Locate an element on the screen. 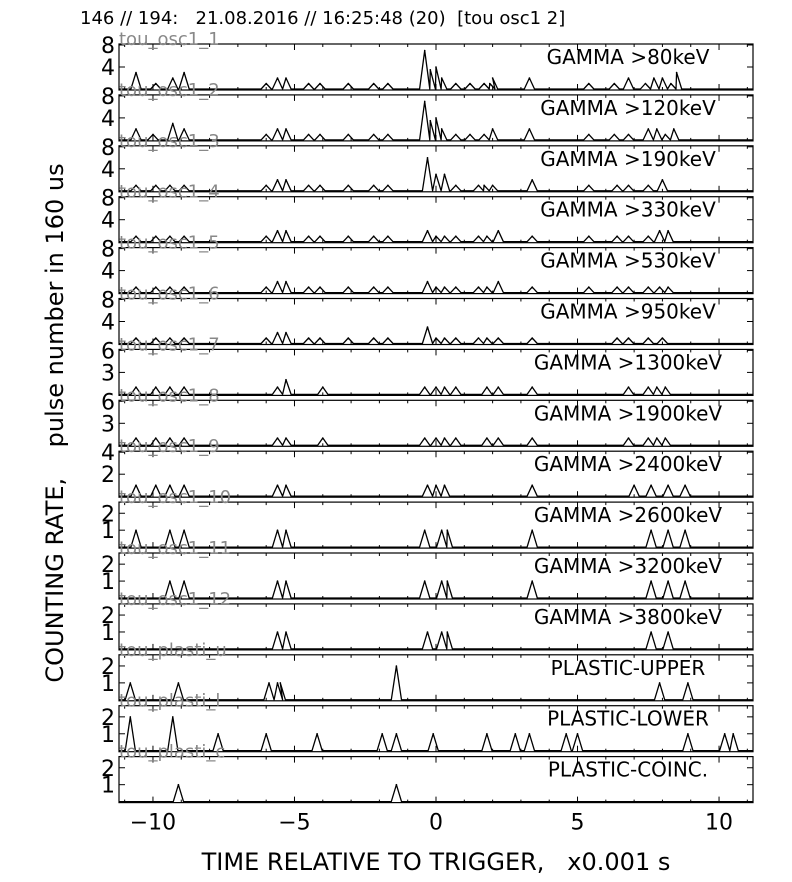 Image resolution: width=792 pixels, height=882 pixels. channel-name: tou_osc1_8 is located at coordinates (169, 395).